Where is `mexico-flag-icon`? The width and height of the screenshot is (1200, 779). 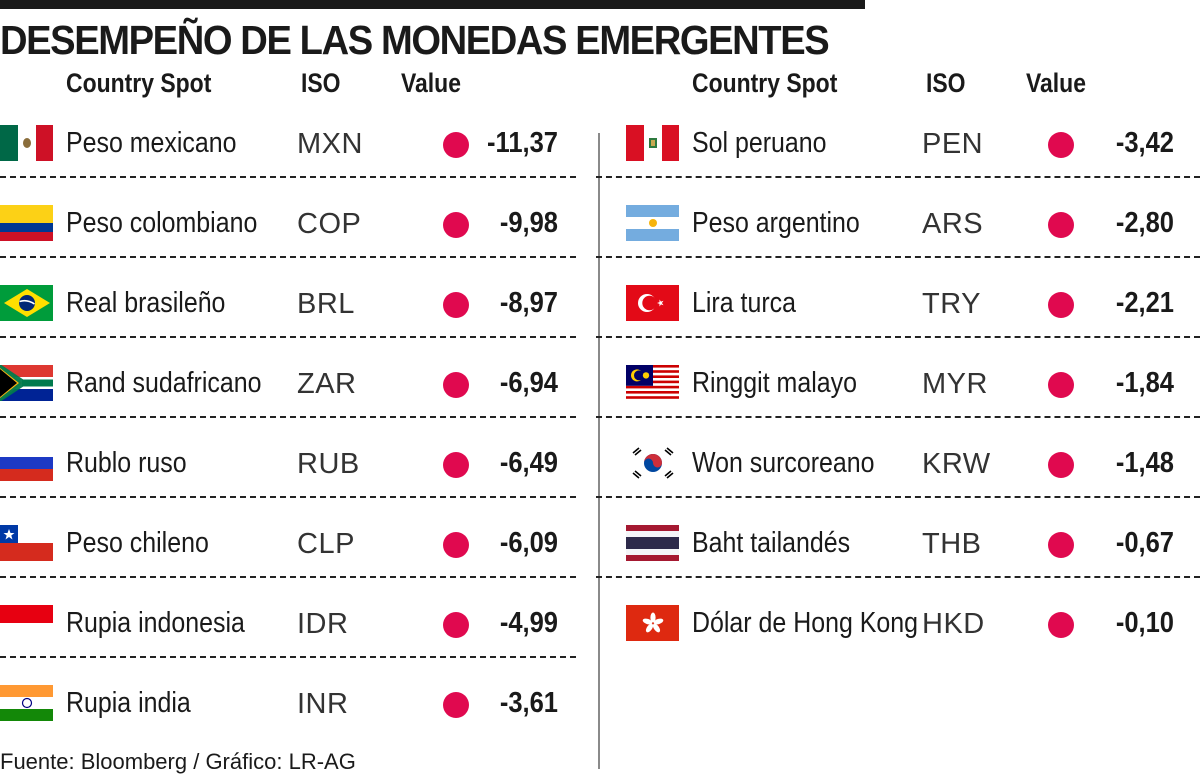 mexico-flag-icon is located at coordinates (26, 143).